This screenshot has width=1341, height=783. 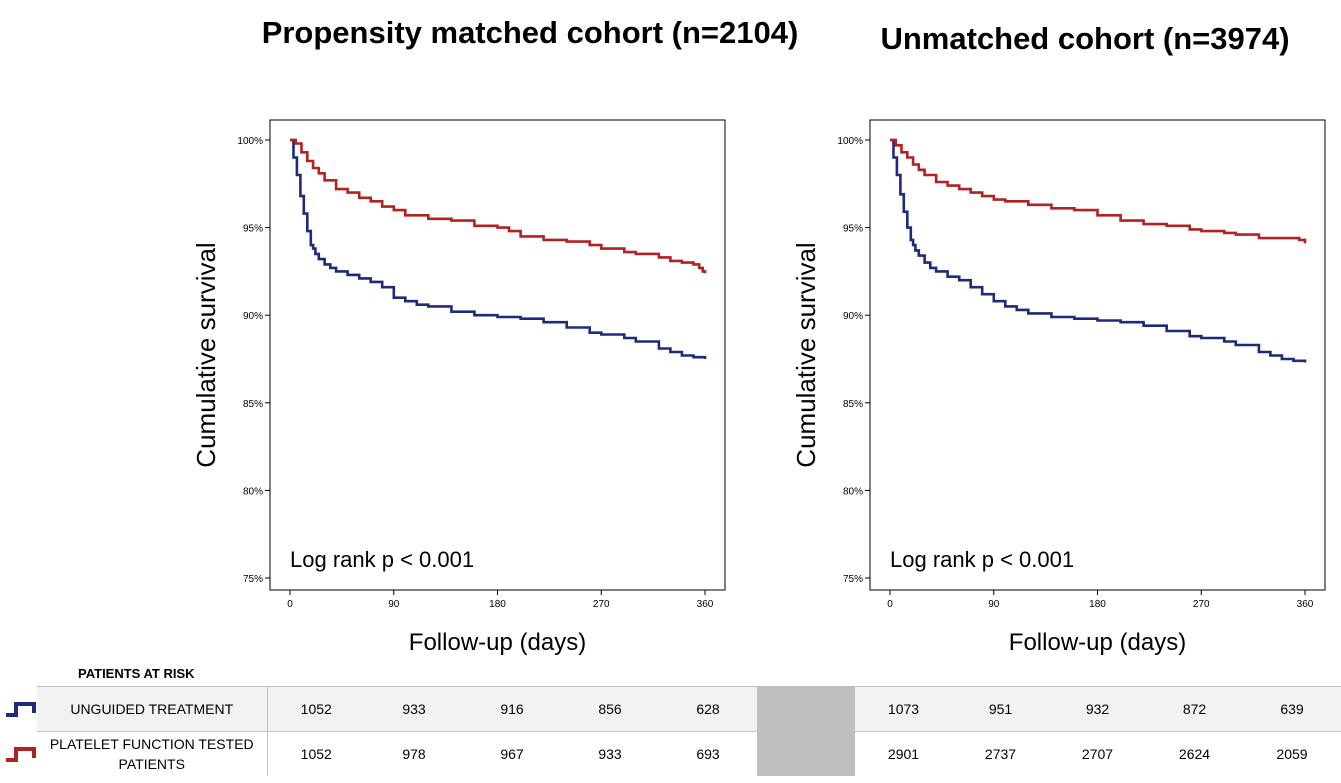 I want to click on table-cell: 932, so click(x=1097, y=709).